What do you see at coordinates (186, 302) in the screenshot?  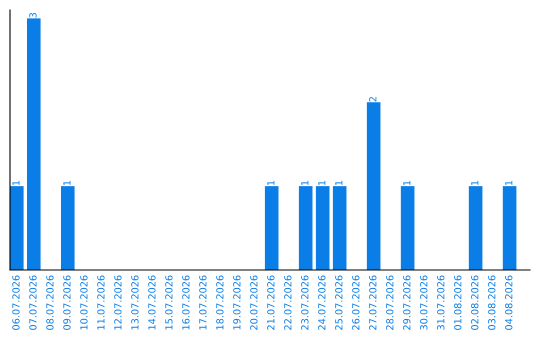 I see `x-tick-label: 16.07.2026` at bounding box center [186, 302].